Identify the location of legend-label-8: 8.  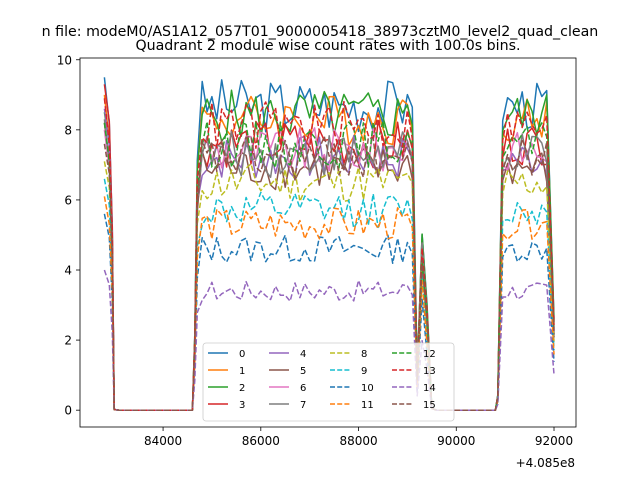
(364, 354).